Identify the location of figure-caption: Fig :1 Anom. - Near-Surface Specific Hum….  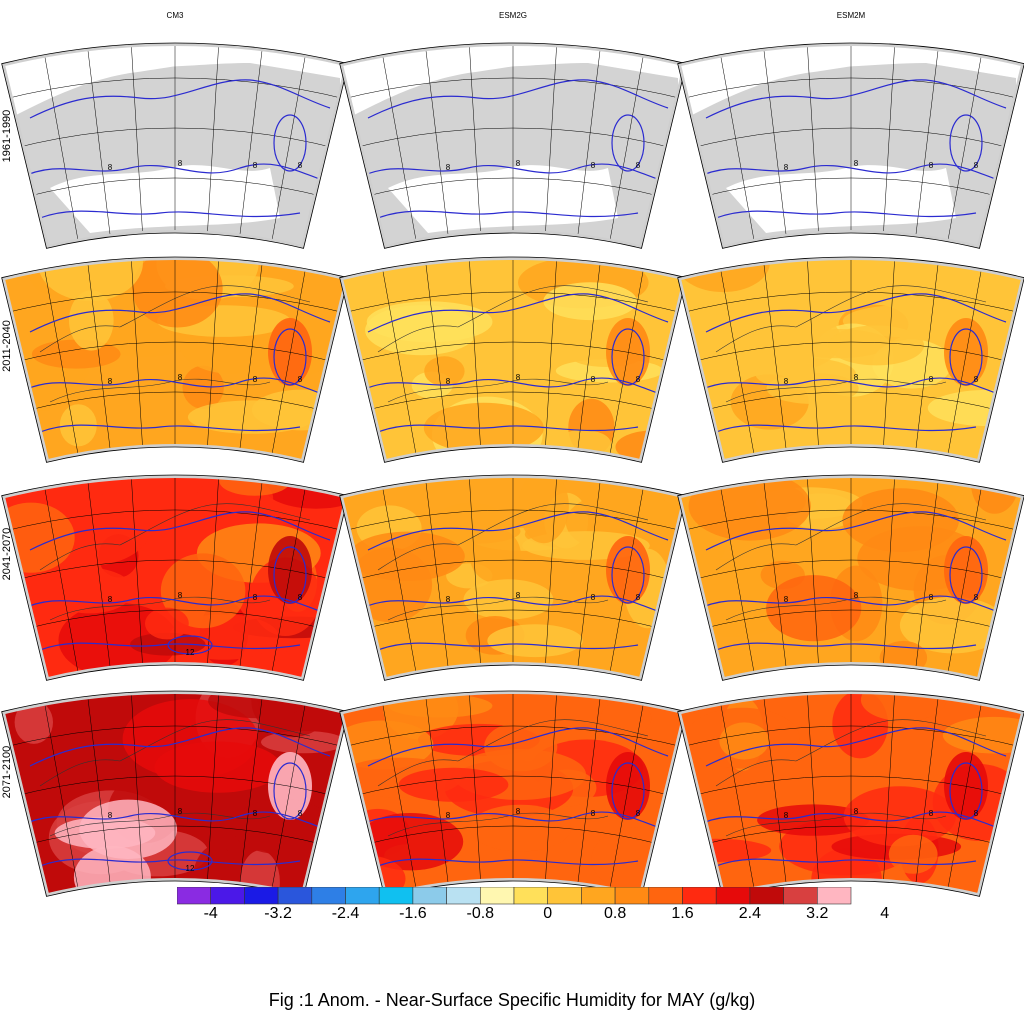
(512, 1000).